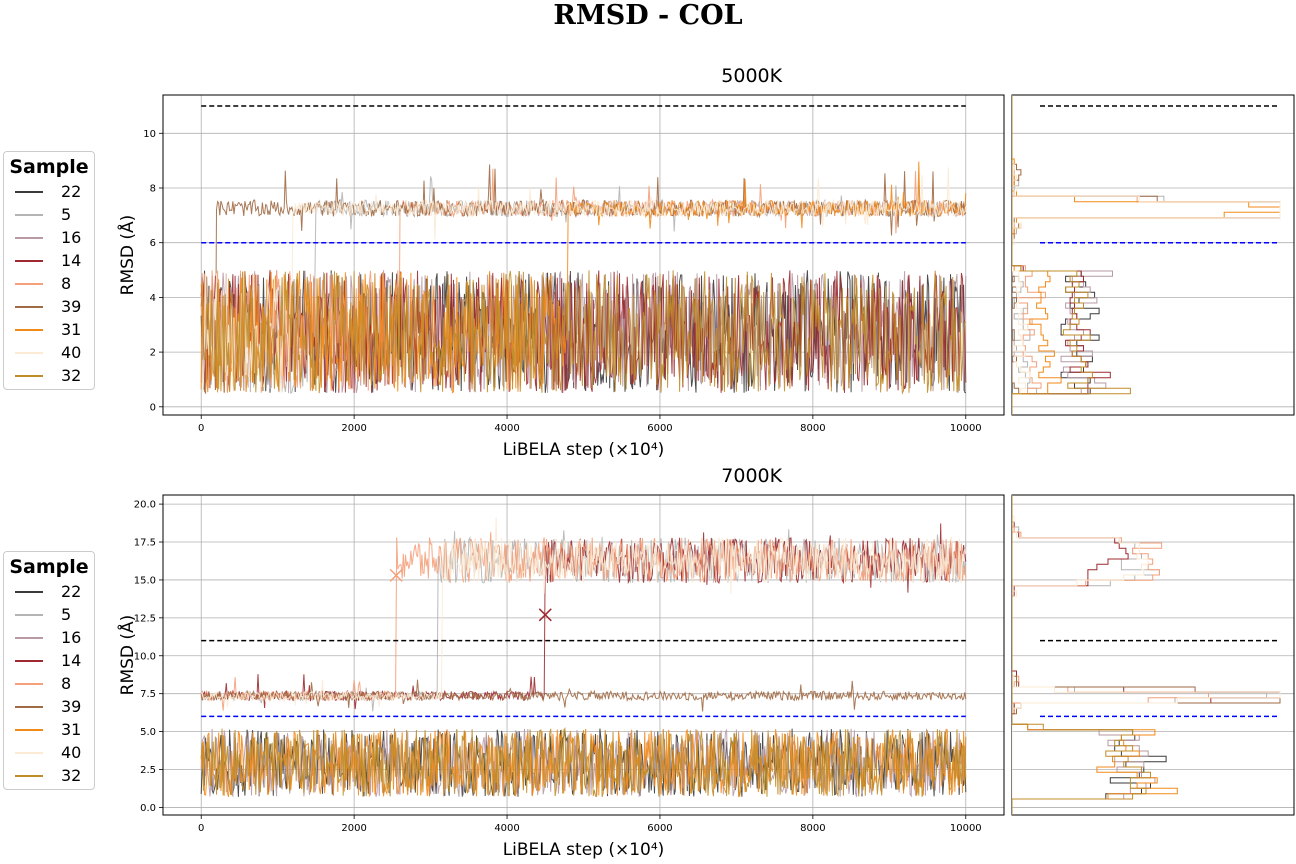 The image size is (1296, 864). What do you see at coordinates (148, 808) in the screenshot?
I see `y-tick-label: 0.0` at bounding box center [148, 808].